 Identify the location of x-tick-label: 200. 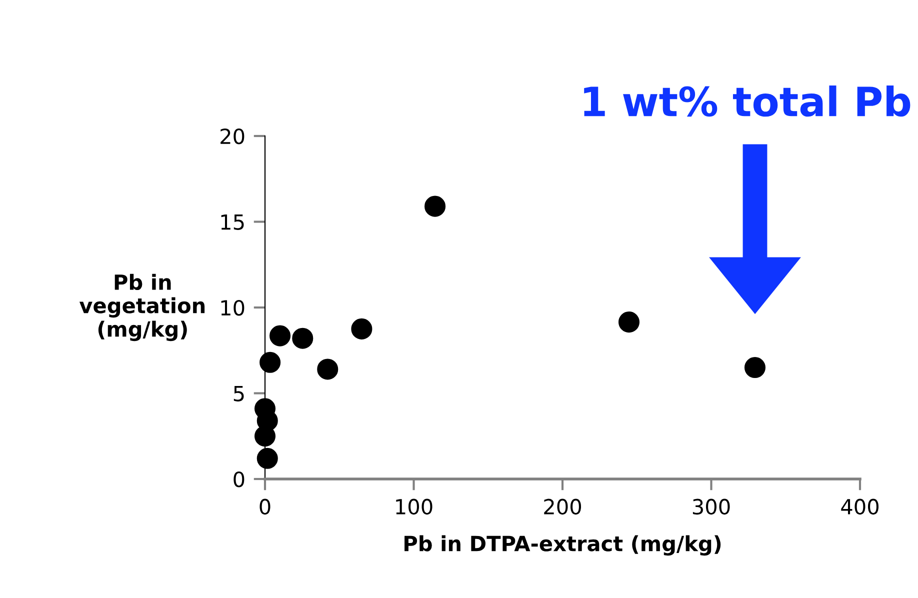
(562, 506).